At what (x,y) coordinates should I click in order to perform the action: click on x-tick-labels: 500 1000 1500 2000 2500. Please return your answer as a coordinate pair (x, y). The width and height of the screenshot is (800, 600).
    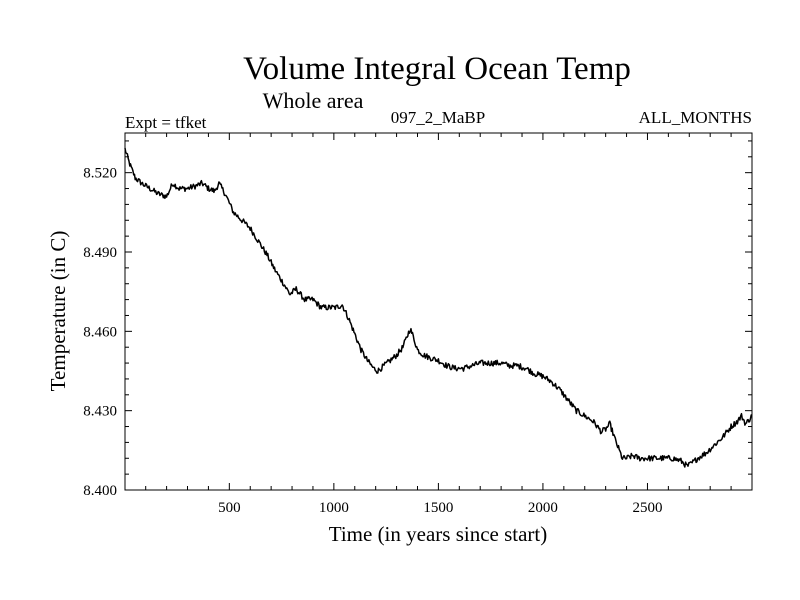
    Looking at the image, I should click on (440, 508).